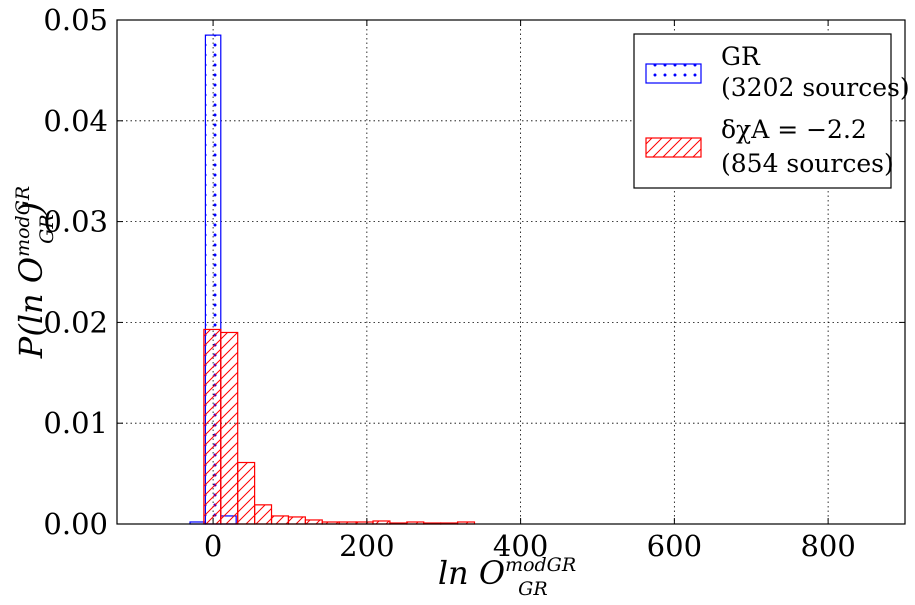 This screenshot has width=915, height=605. I want to click on y-tick-label: 0.03, so click(75, 222).